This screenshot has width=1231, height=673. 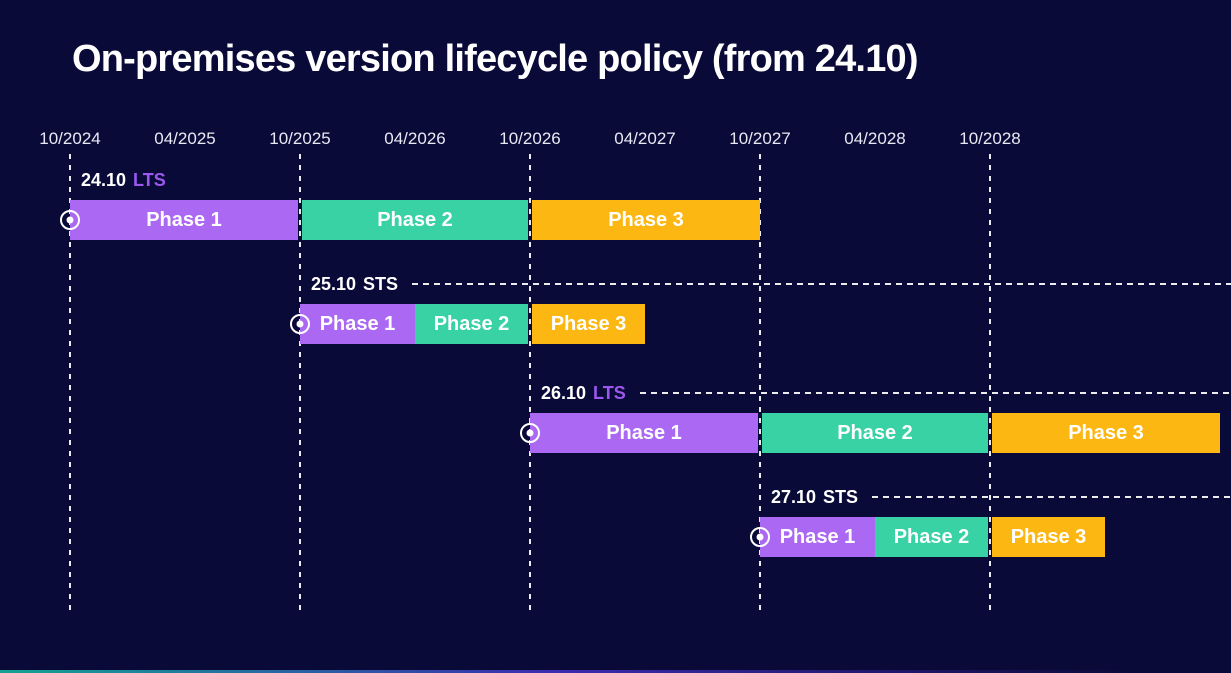 I want to click on axis-tick-label: 10/2027, so click(x=760, y=138).